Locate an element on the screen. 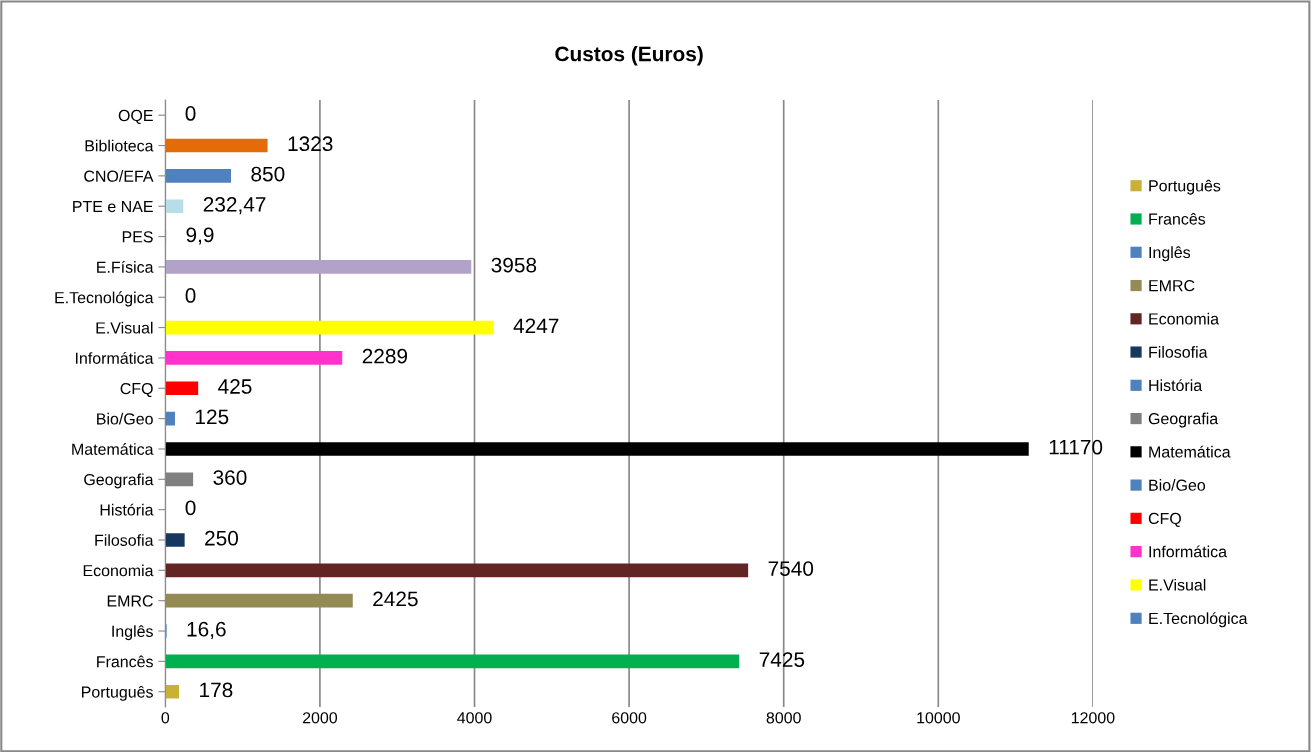  data-label: 2289 is located at coordinates (385, 356).